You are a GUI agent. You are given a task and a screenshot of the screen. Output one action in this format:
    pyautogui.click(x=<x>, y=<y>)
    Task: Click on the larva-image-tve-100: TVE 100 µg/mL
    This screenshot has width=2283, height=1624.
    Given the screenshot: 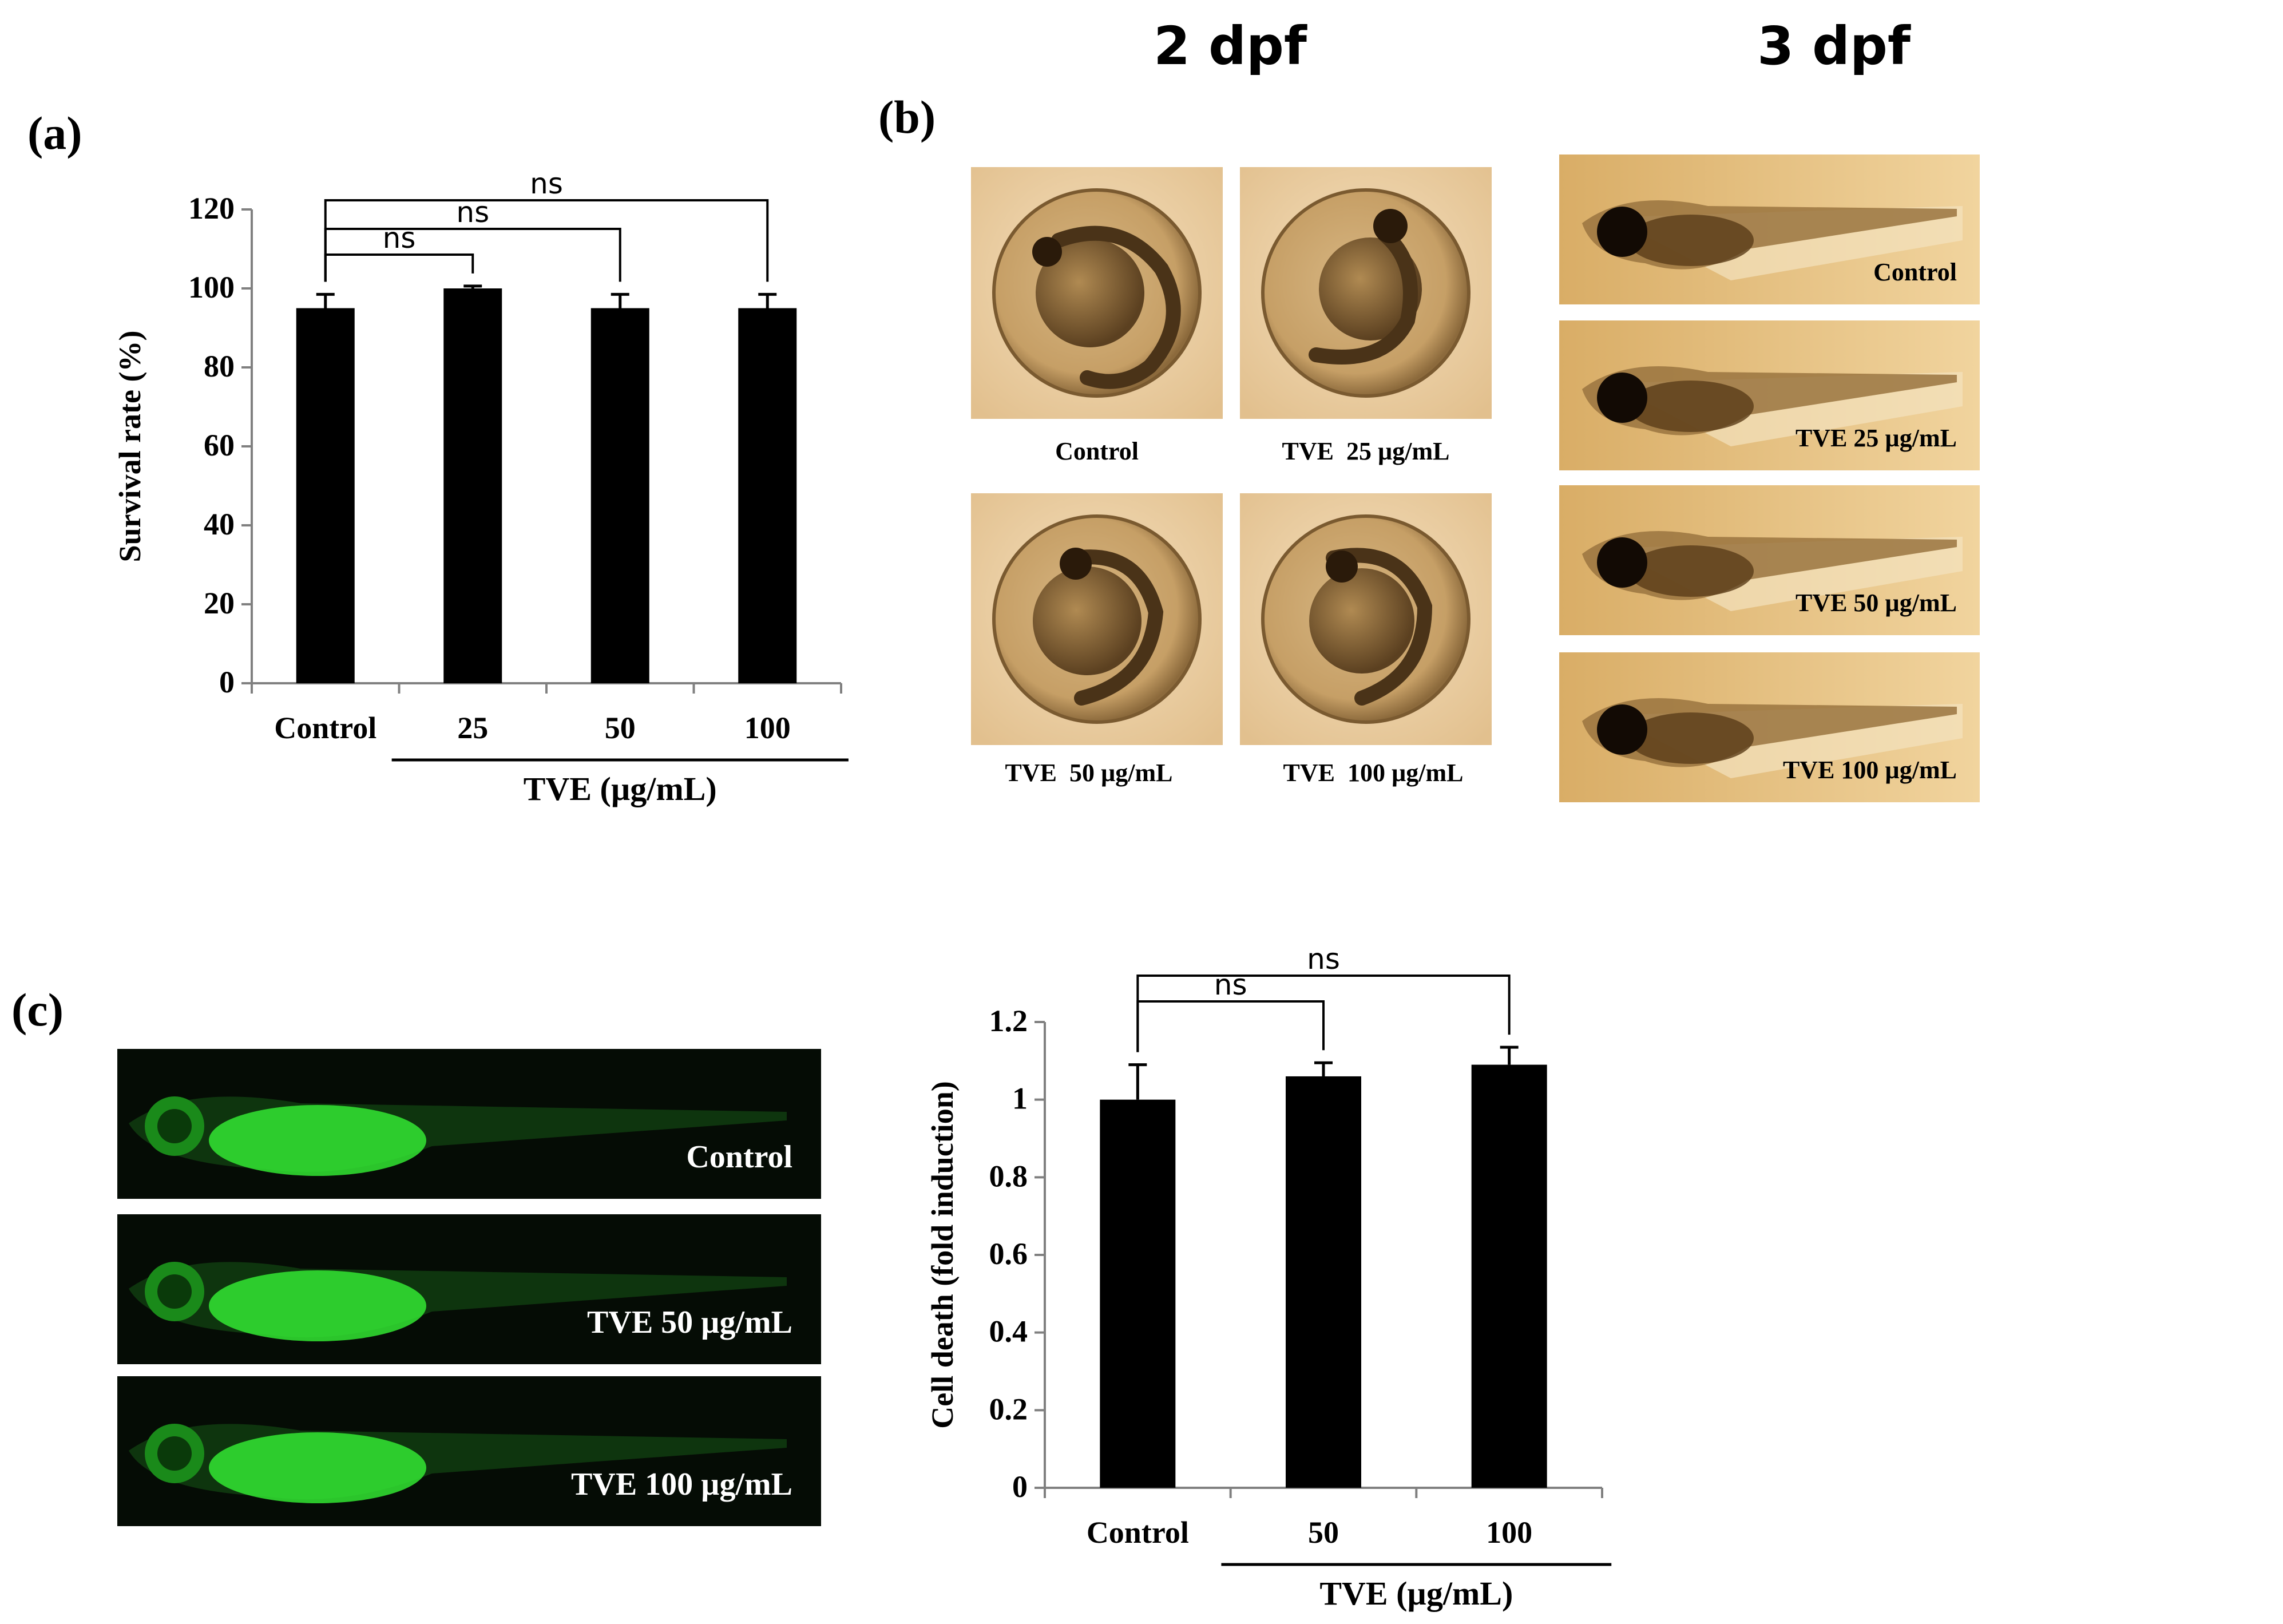 What is the action you would take?
    pyautogui.click(x=1769, y=727)
    